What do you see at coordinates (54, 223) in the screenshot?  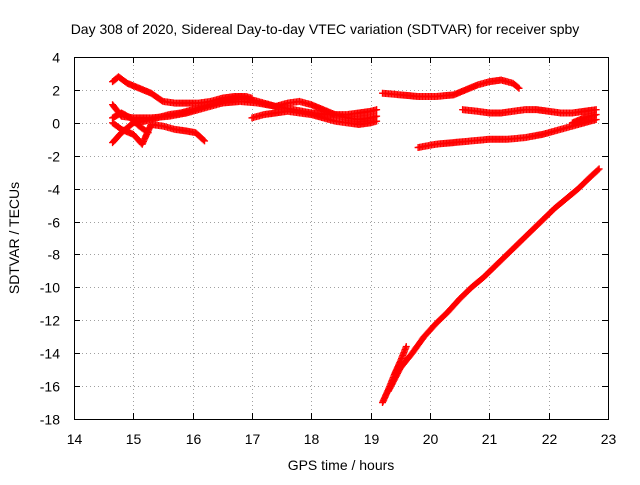 I see `y-tick-label: -6` at bounding box center [54, 223].